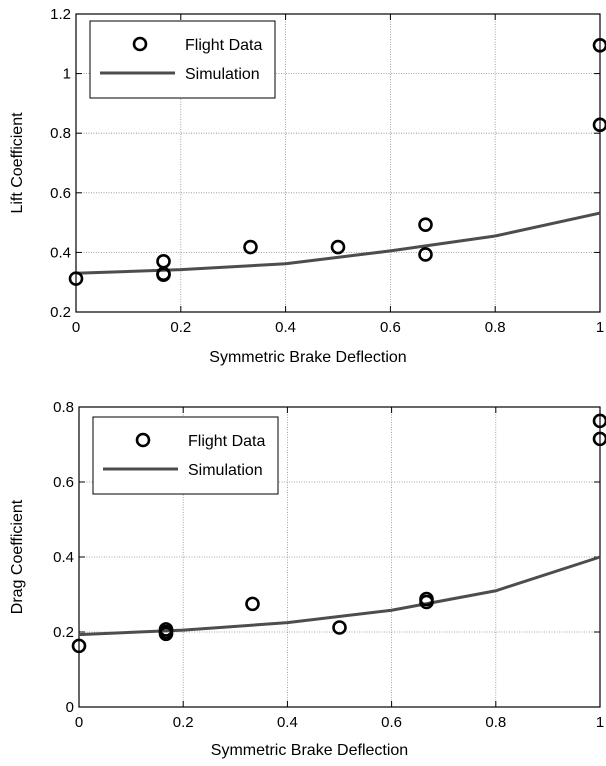 The image size is (606, 766). What do you see at coordinates (17, 163) in the screenshot?
I see `y-axis-label: Lift Coefficient` at bounding box center [17, 163].